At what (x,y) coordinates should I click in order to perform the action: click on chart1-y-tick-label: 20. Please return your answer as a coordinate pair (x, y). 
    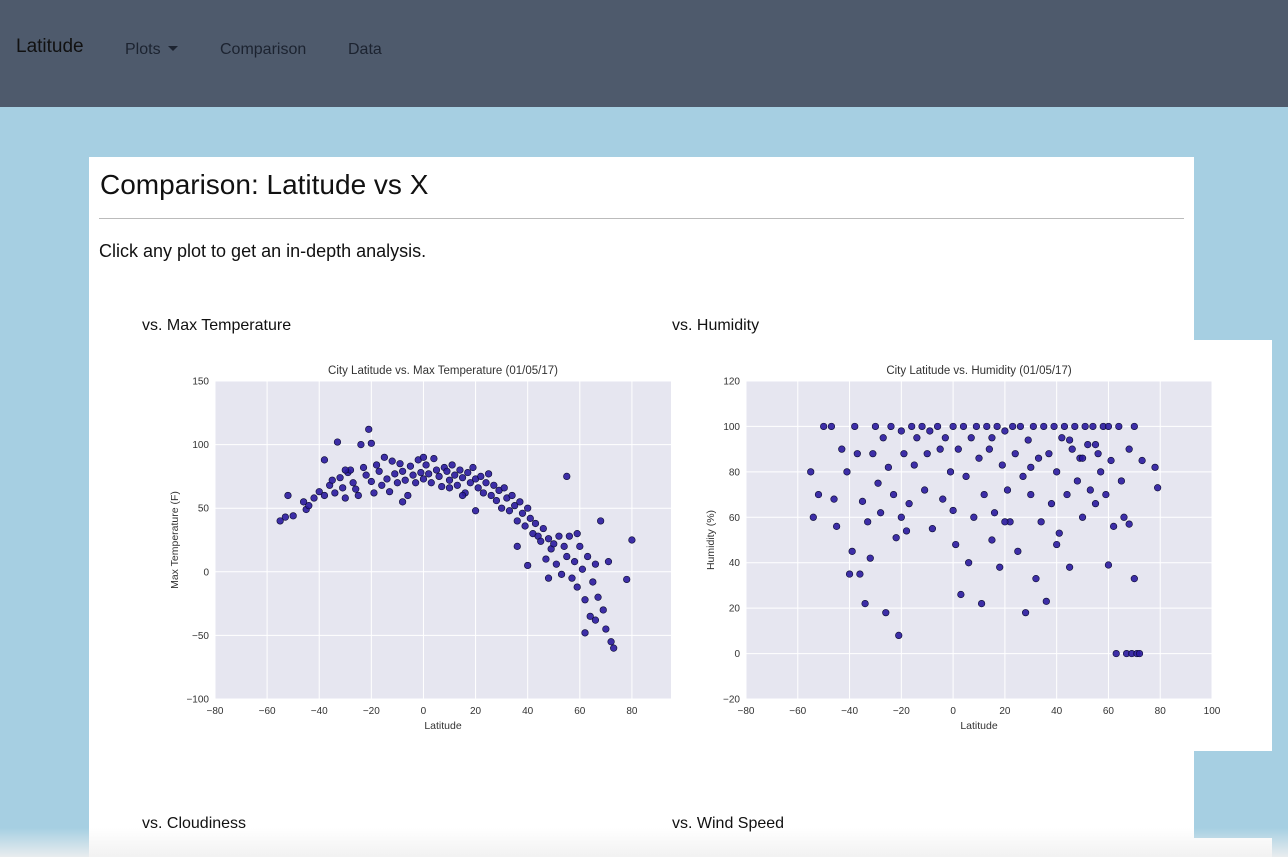
    Looking at the image, I should click on (735, 609).